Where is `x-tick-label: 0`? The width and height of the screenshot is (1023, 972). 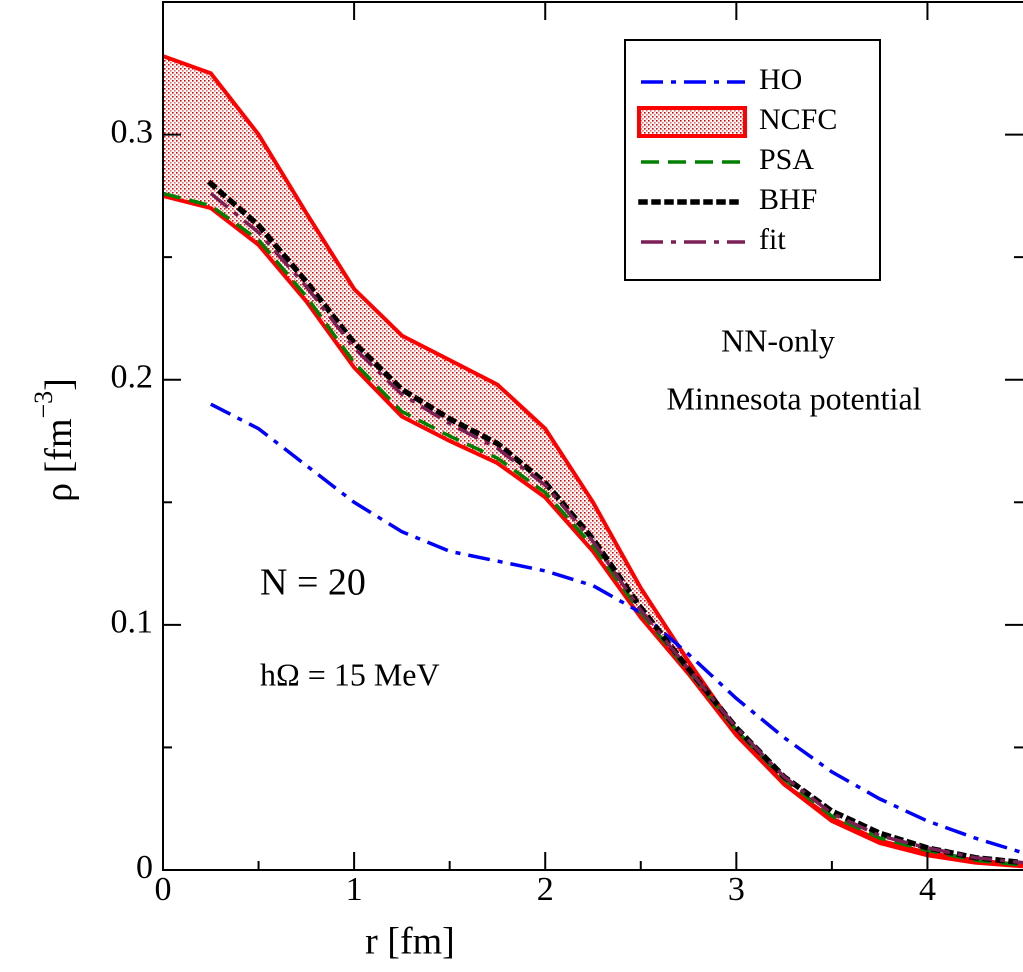
x-tick-label: 0 is located at coordinates (163, 889).